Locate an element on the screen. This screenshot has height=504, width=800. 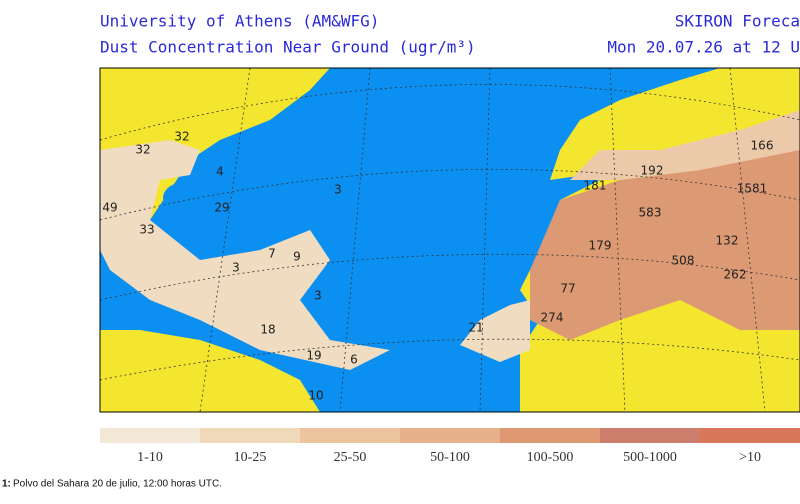
land-south-america is located at coordinates (210, 371).